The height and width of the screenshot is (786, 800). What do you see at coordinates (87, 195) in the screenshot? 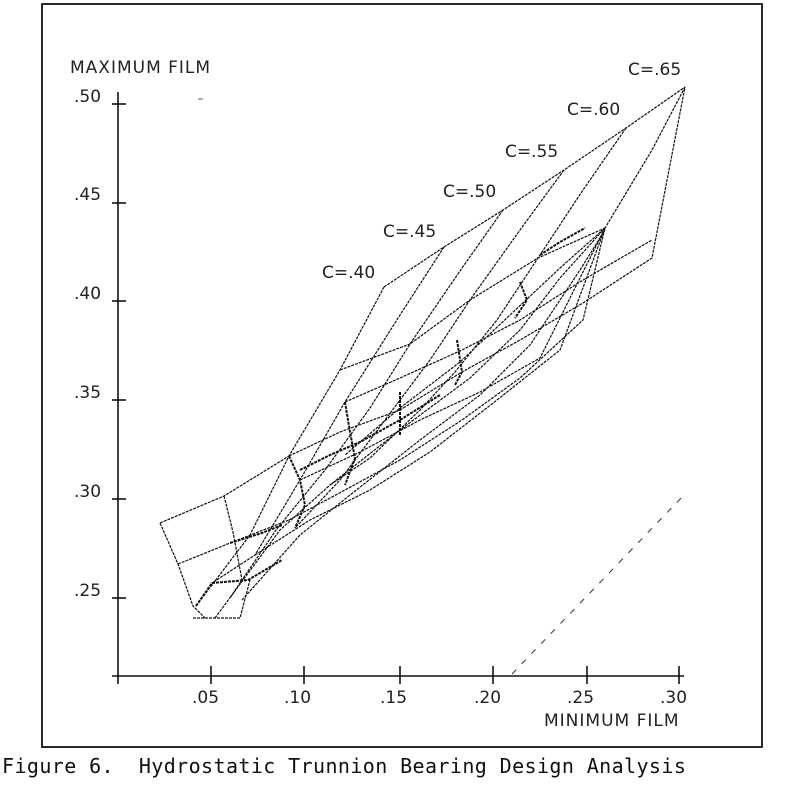
I see `y-tick-label: .45` at bounding box center [87, 195].